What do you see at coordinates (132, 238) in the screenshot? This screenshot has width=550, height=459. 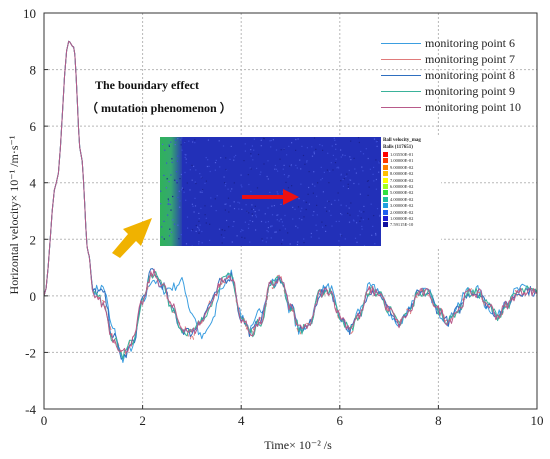 I see `yellow-arrow-icon` at bounding box center [132, 238].